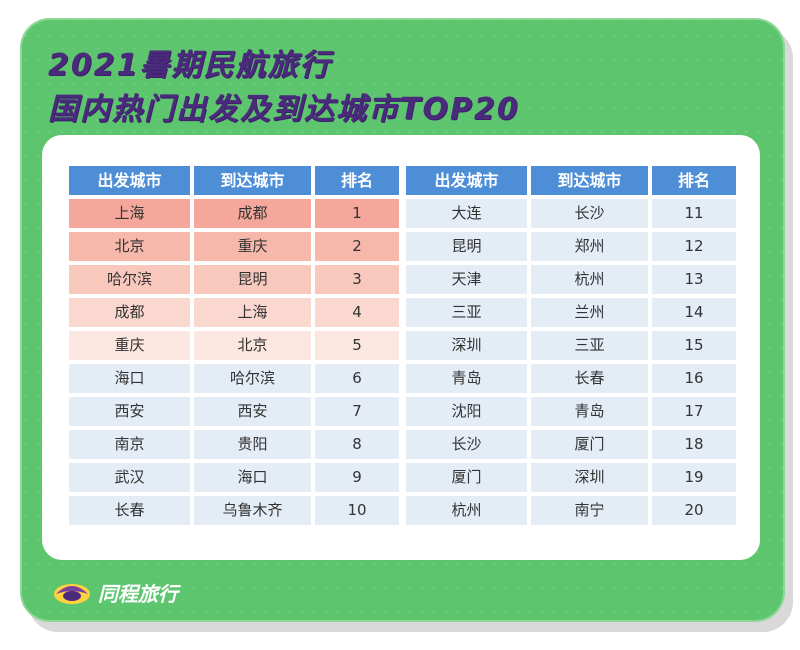  I want to click on from-city: 天津, so click(466, 279).